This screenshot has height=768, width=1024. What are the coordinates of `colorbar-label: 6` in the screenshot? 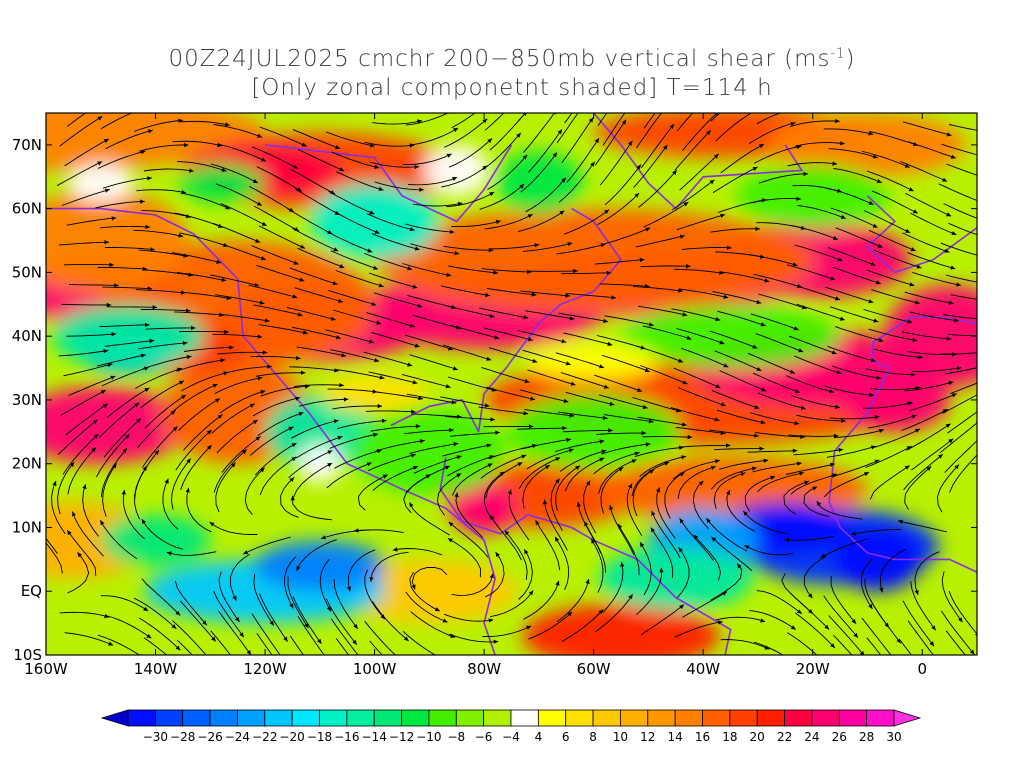 It's located at (566, 737).